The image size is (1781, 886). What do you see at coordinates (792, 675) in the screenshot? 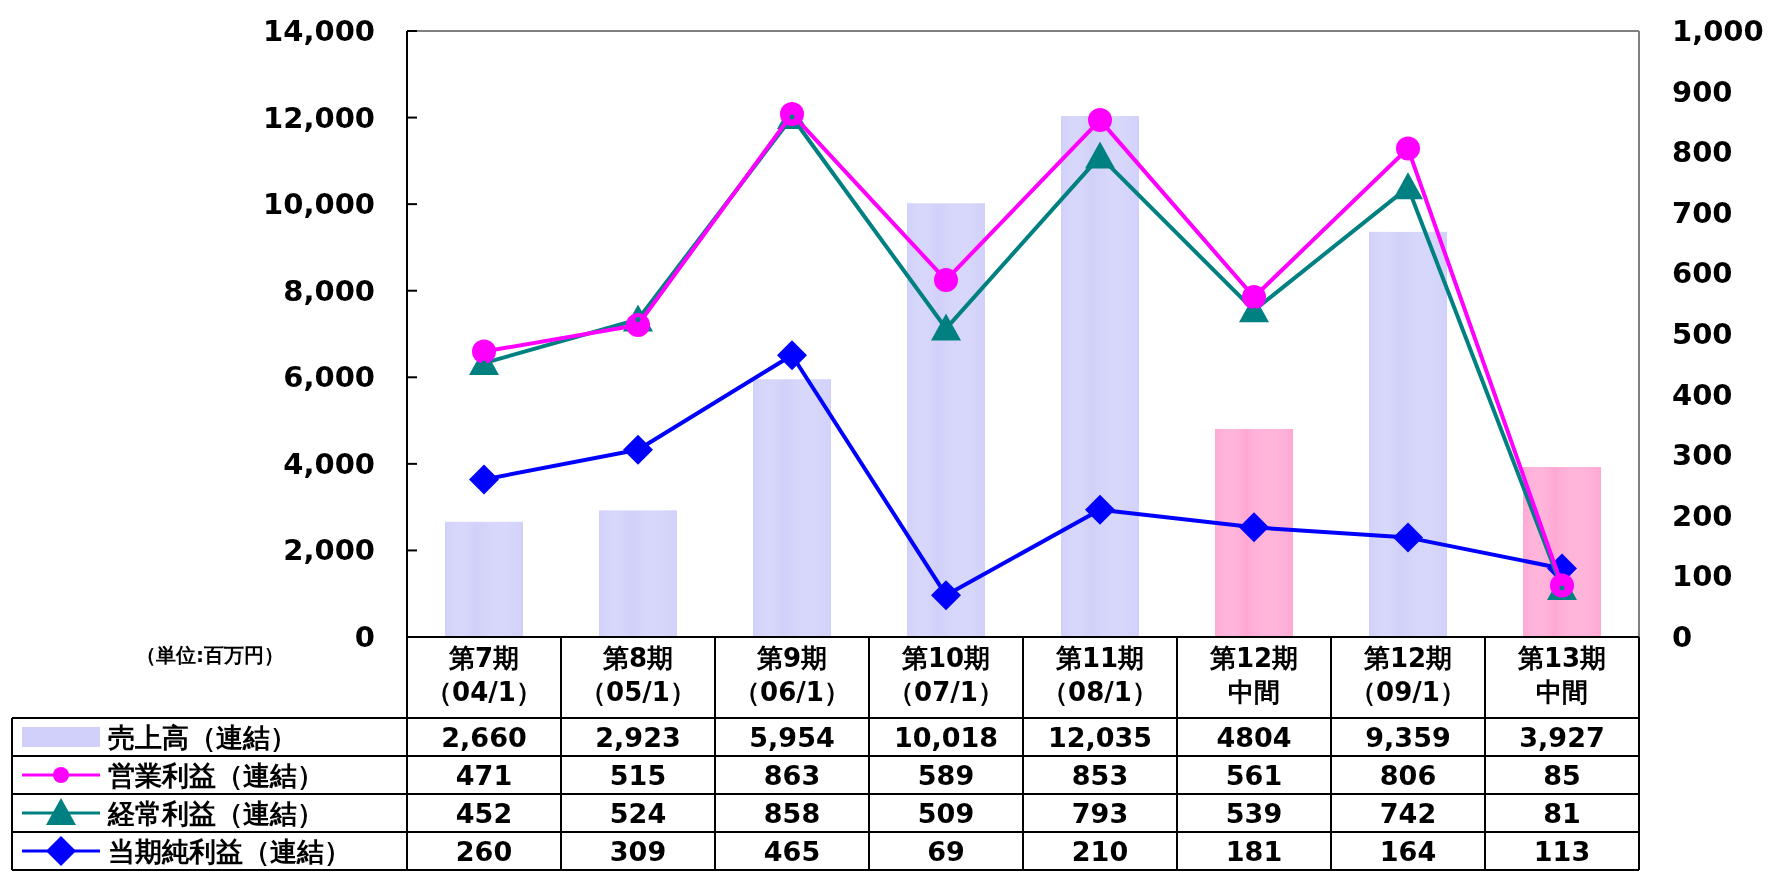
I see `x-tick-label: 第9期（06/1）` at bounding box center [792, 675].